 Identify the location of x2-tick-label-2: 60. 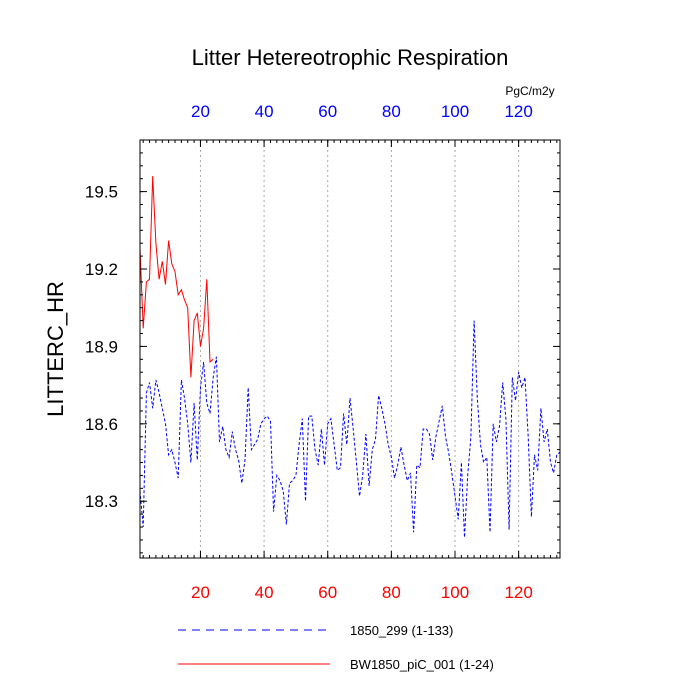
(327, 111).